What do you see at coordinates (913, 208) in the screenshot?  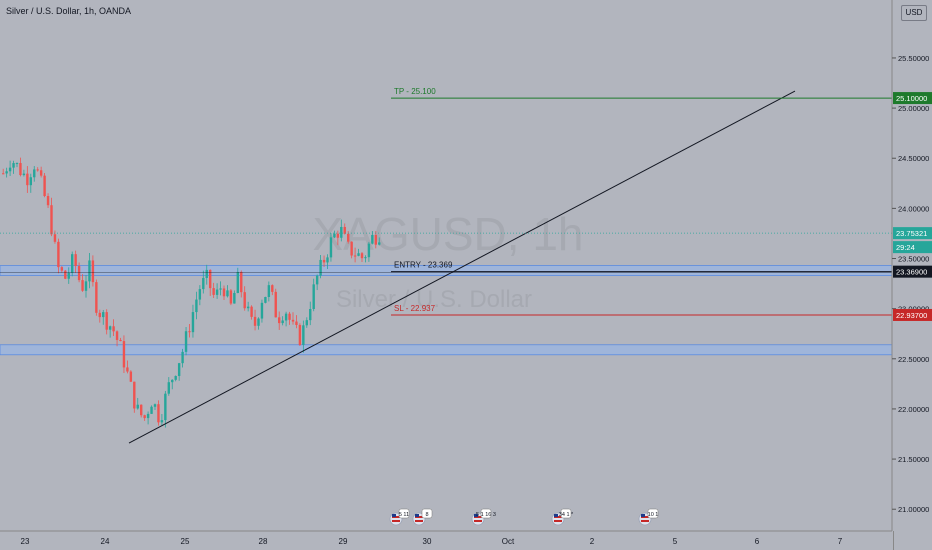 I see `y-tick-label: 24.00000` at bounding box center [913, 208].